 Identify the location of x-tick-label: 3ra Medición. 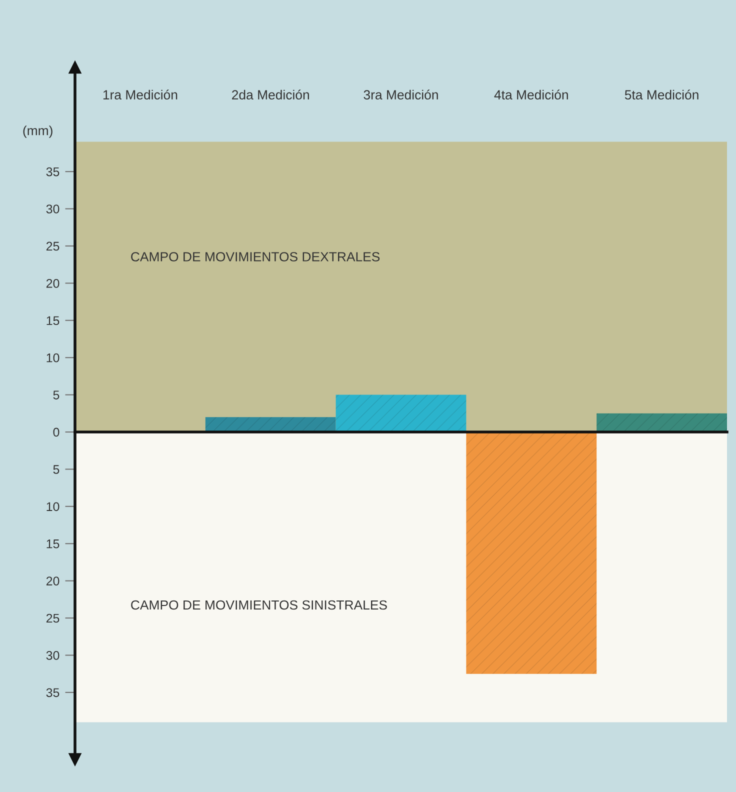
(401, 95).